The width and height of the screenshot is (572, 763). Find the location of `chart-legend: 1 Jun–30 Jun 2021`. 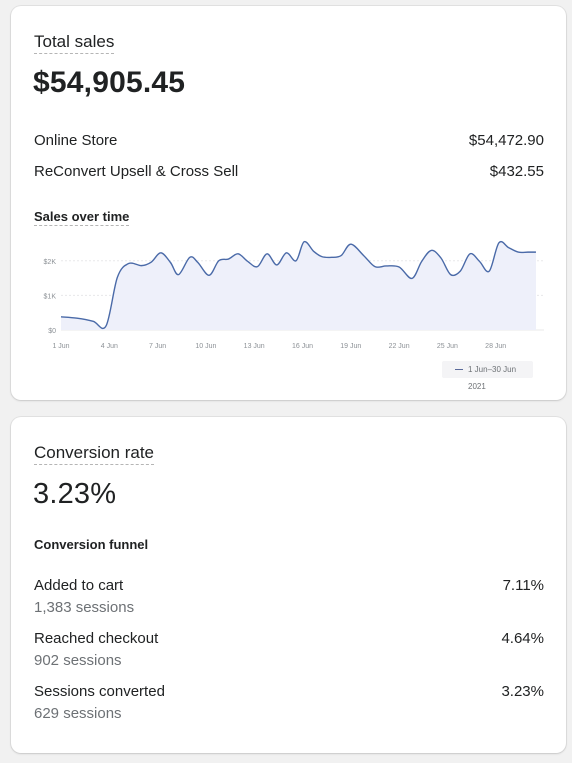

chart-legend: 1 Jun–30 Jun 2021 is located at coordinates (487, 376).